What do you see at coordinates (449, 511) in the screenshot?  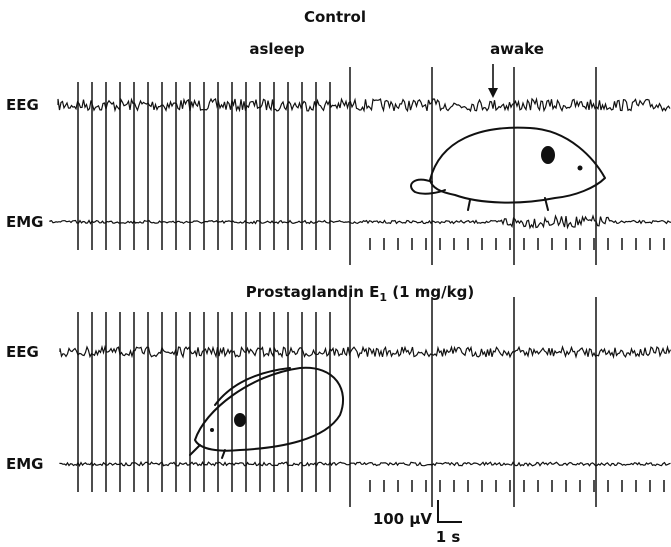 I see `scale-bar` at bounding box center [449, 511].